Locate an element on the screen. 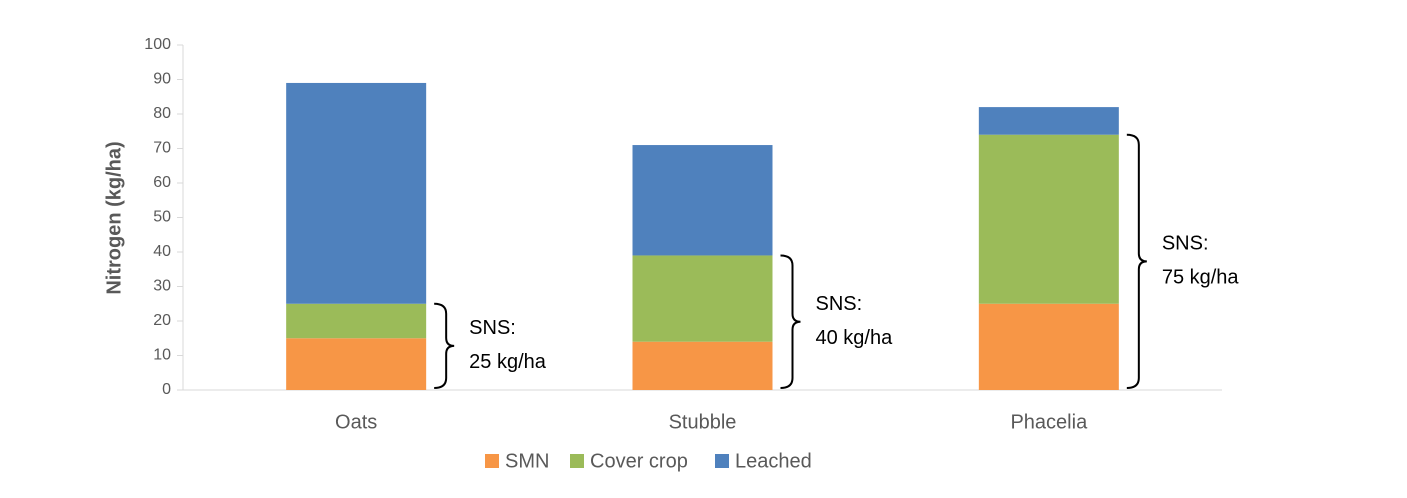 Image resolution: width=1407 pixels, height=498 pixels. x-tick-label: Oats is located at coordinates (356, 422).